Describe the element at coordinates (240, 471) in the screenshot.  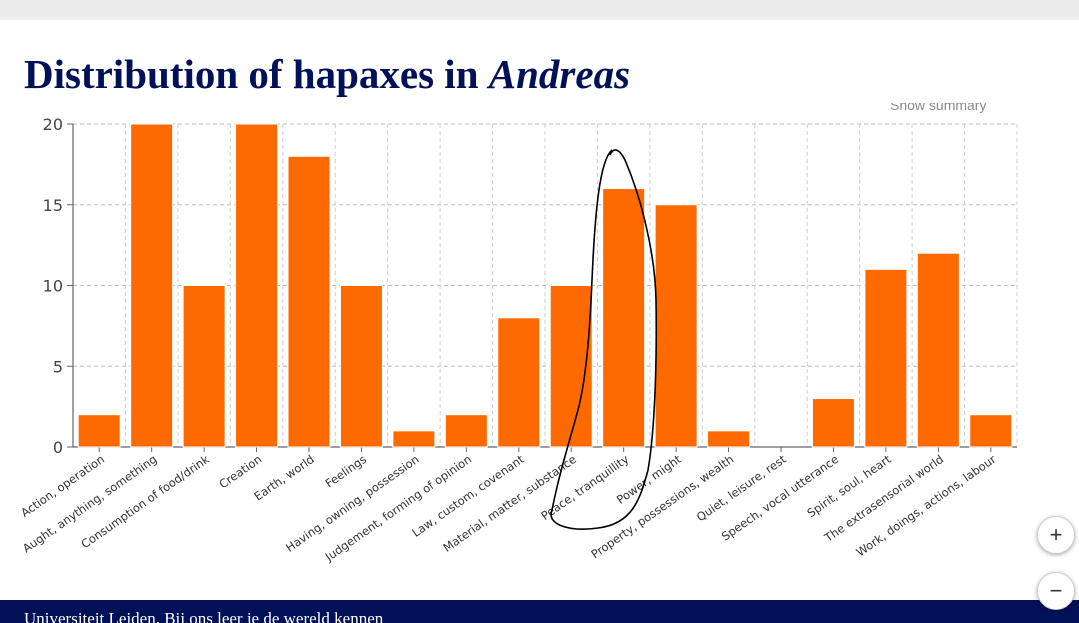
I see `x-tick-label: Creation` at that location.